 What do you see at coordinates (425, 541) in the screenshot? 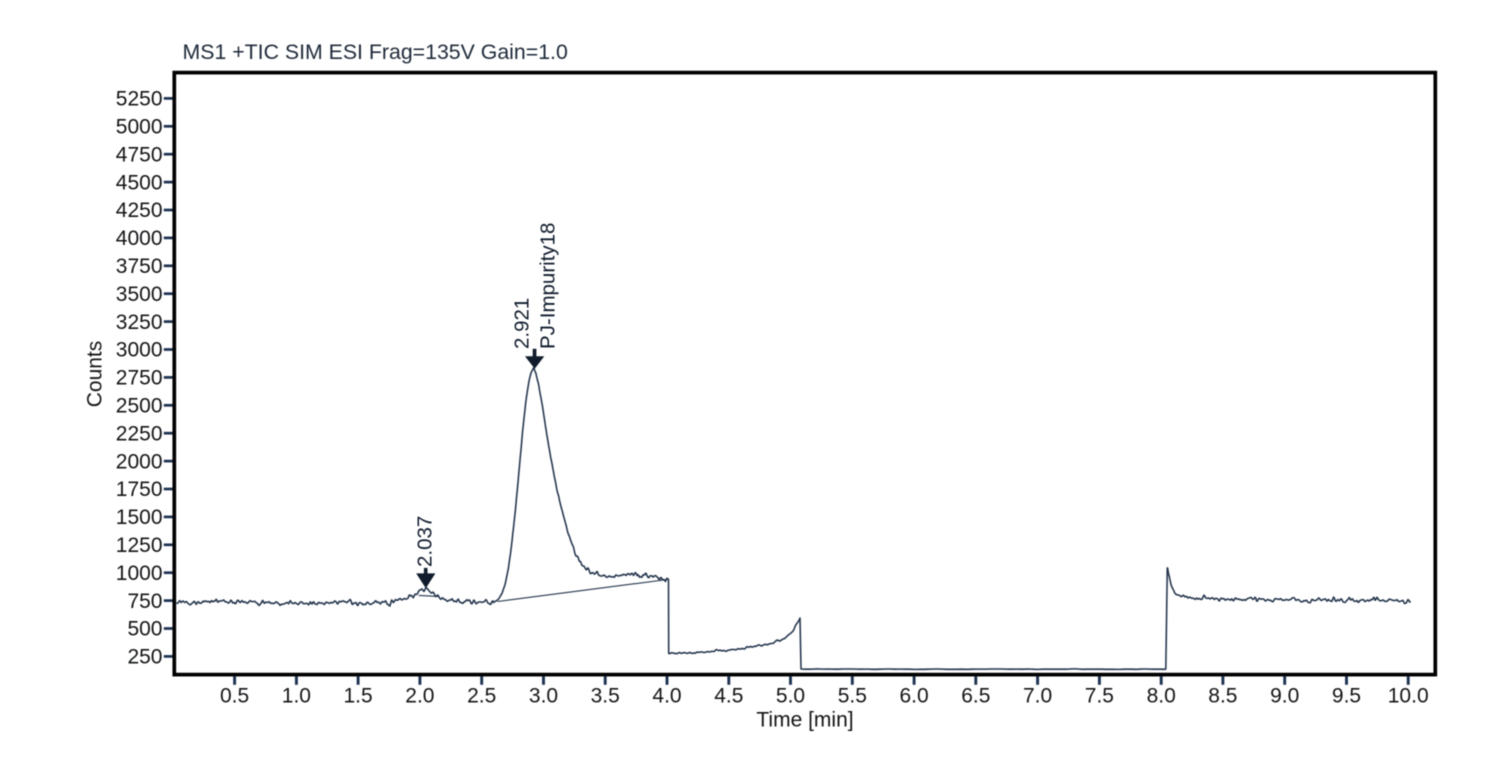
I see `svg-text: 2.037` at bounding box center [425, 541].